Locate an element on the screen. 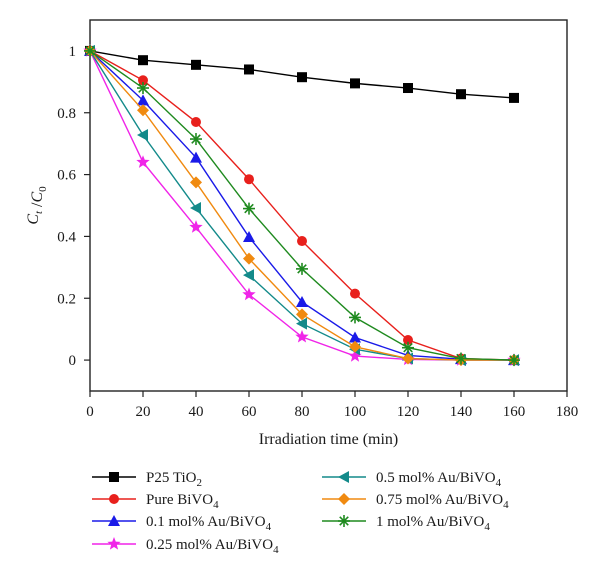 Image resolution: width=600 pixels, height=587 pixels. legend-entry: 0.5 mol% Au/BiVO4 is located at coordinates (412, 479).